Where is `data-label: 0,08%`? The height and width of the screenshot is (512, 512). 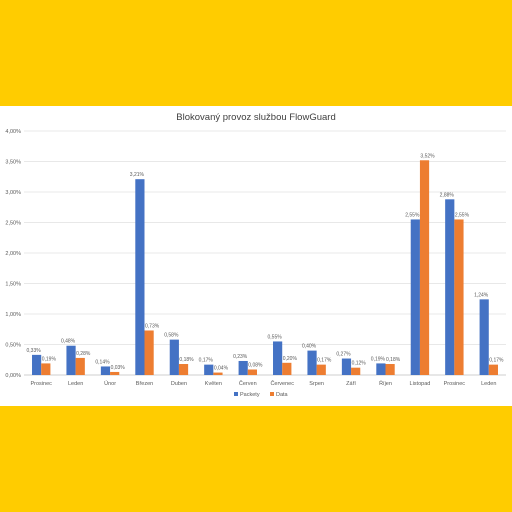
data-label: 0,08% is located at coordinates (255, 366).